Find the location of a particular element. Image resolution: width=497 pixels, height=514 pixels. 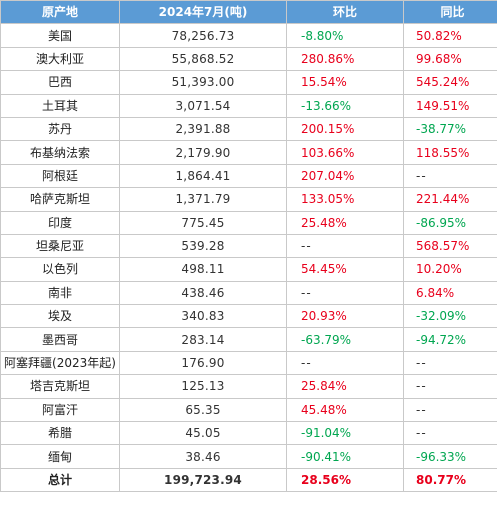

table-row: 希腊 45.05 -91.04% -- is located at coordinates (248, 433).